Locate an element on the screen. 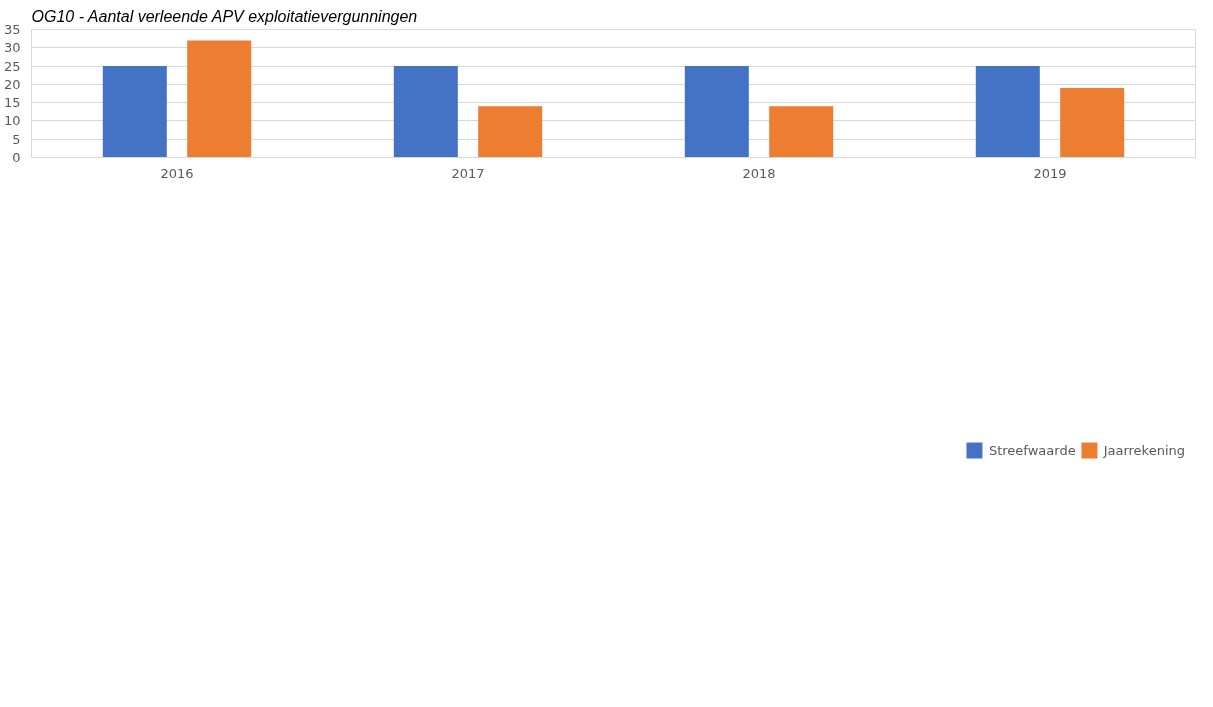 This screenshot has width=1213, height=707. y-tick-label: 0 is located at coordinates (16, 157).